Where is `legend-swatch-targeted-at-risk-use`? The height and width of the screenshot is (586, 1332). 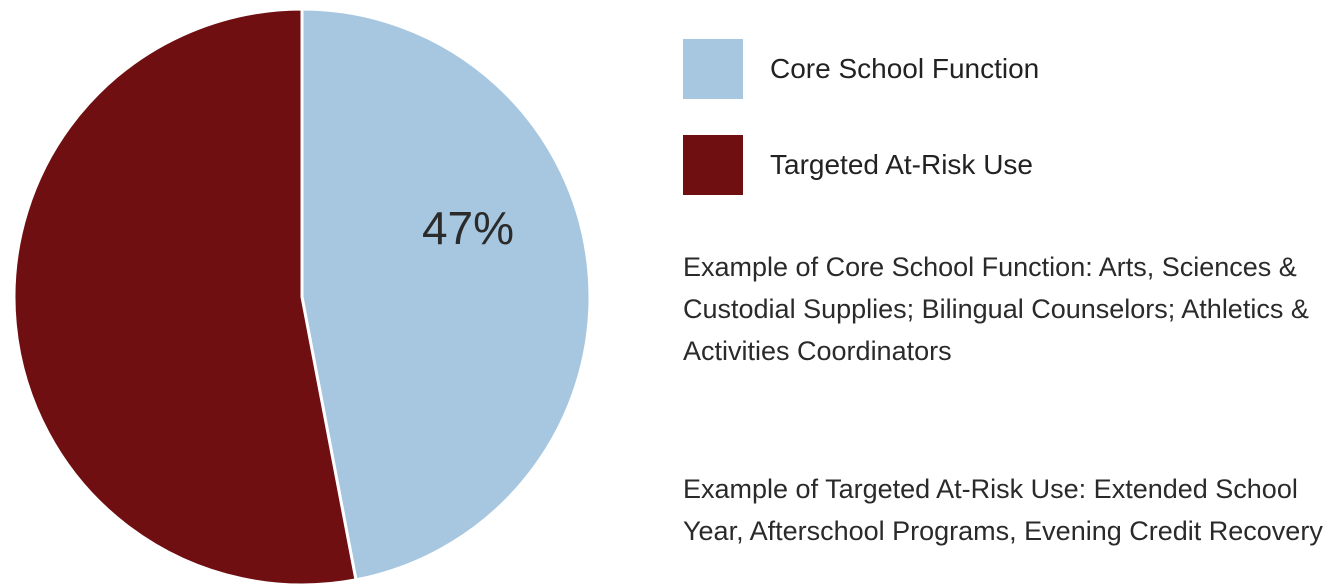 legend-swatch-targeted-at-risk-use is located at coordinates (713, 165).